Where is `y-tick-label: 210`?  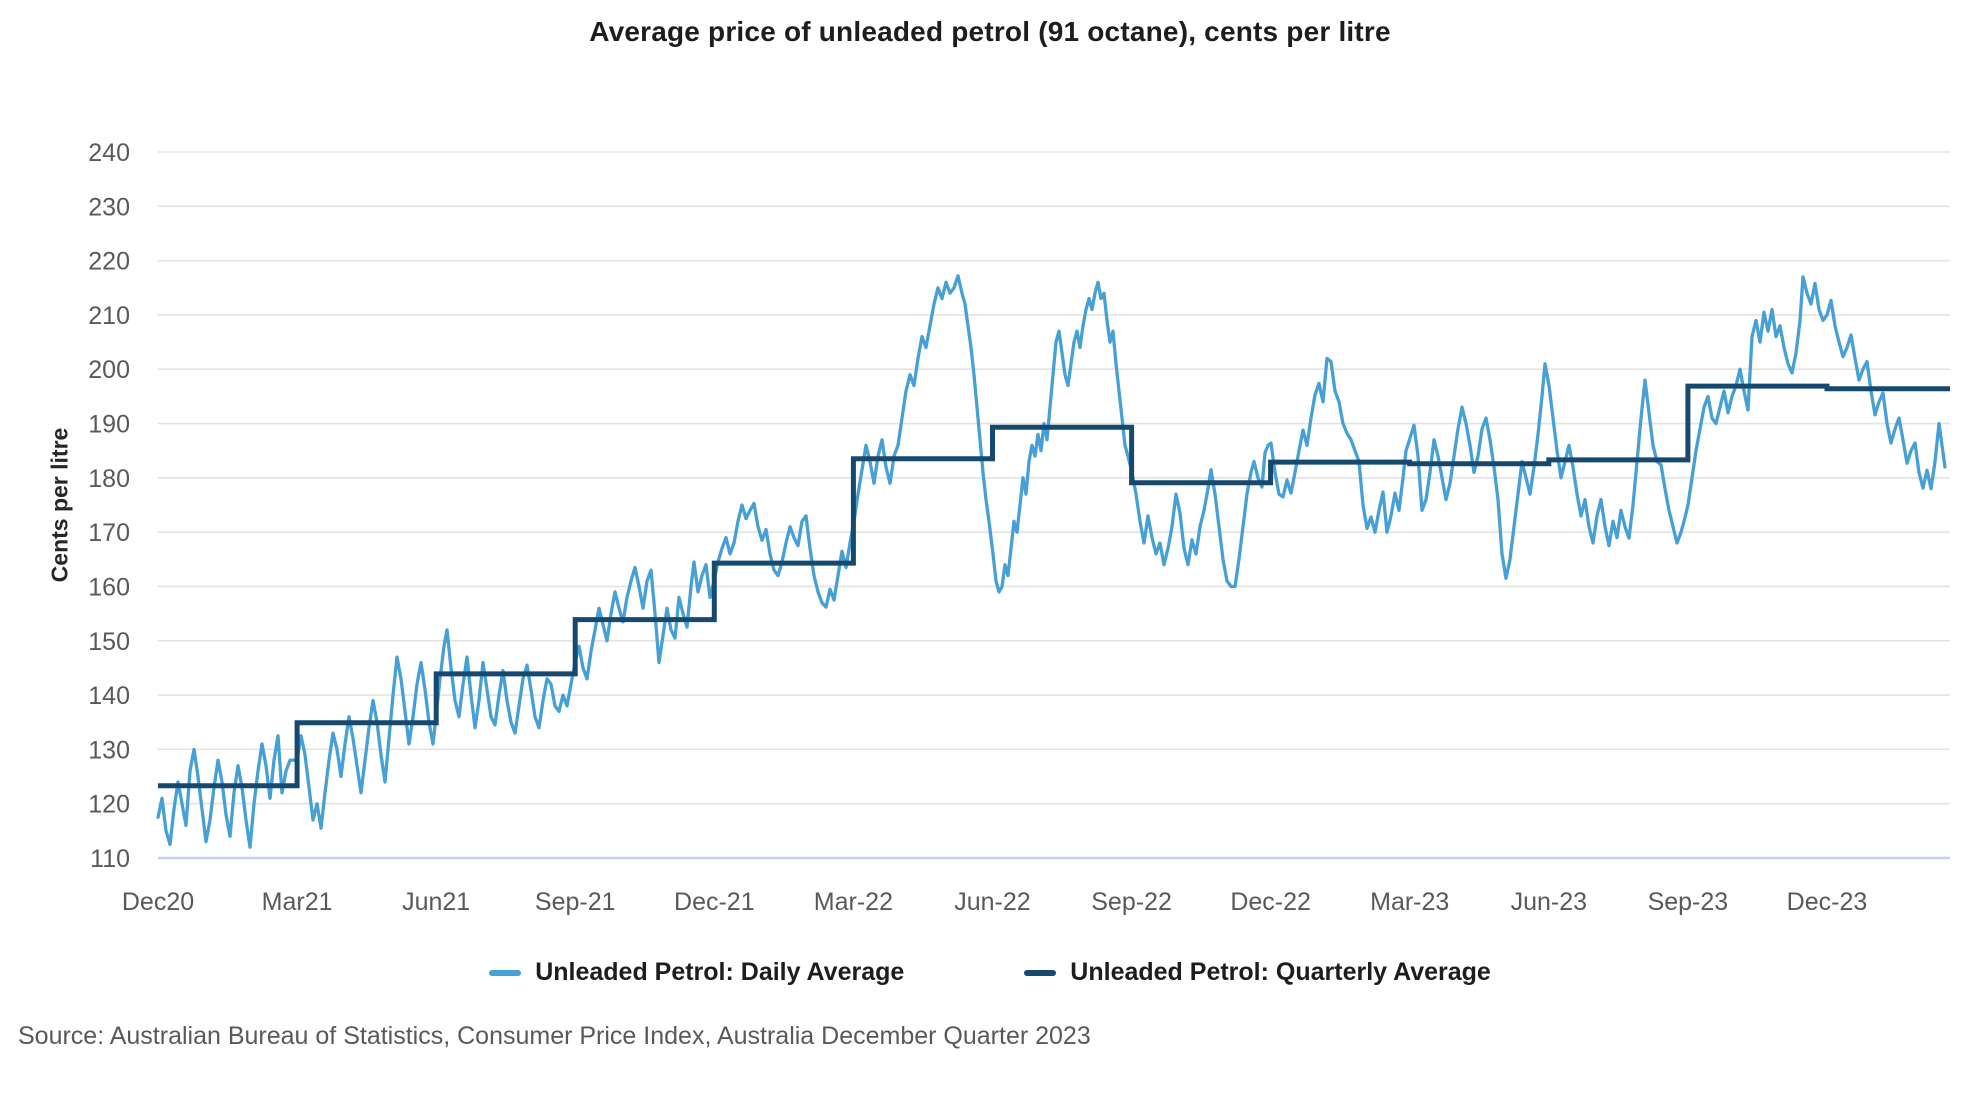 y-tick-label: 210 is located at coordinates (109, 316).